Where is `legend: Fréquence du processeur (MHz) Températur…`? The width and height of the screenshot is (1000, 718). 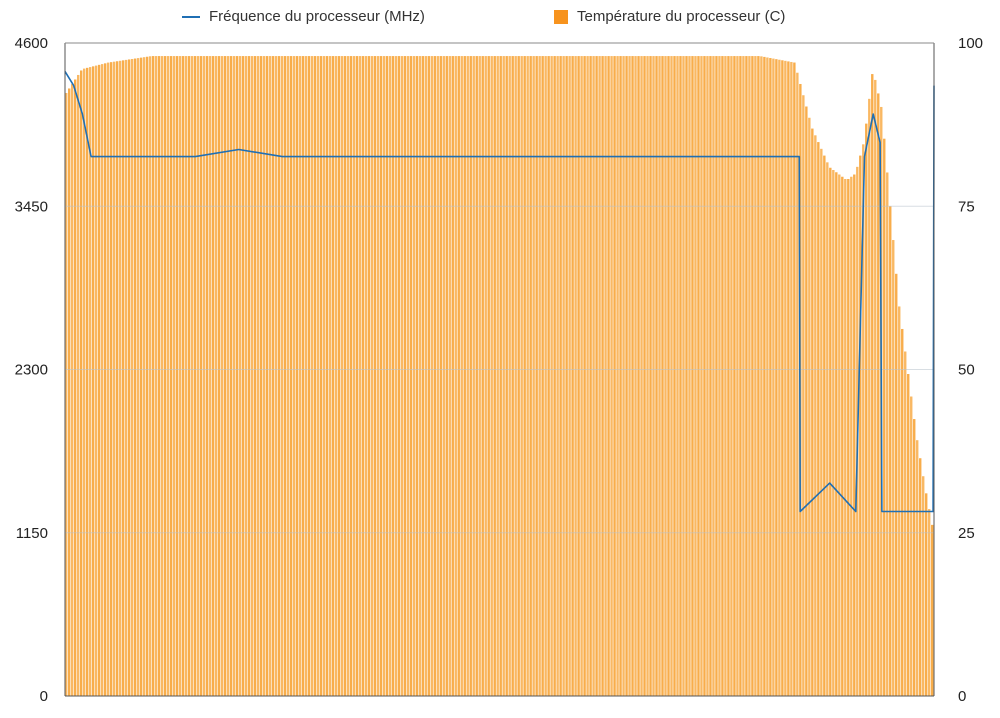
legend: Fréquence du processeur (MHz) Températur… is located at coordinates (500, 18).